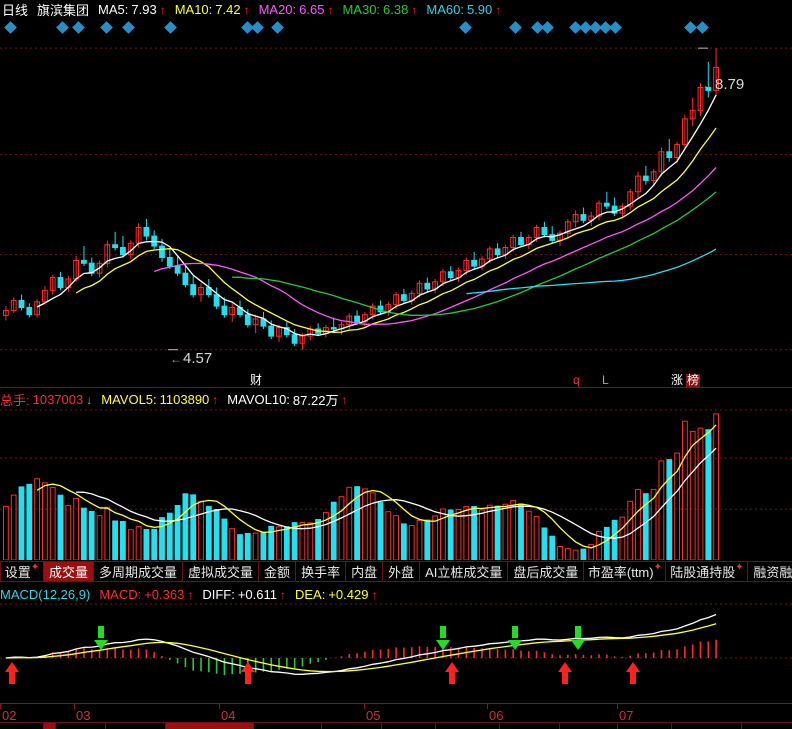 This screenshot has width=792, height=729. What do you see at coordinates (45, 594) in the screenshot?
I see `macd-title: MACD(12,26,9)` at bounding box center [45, 594].